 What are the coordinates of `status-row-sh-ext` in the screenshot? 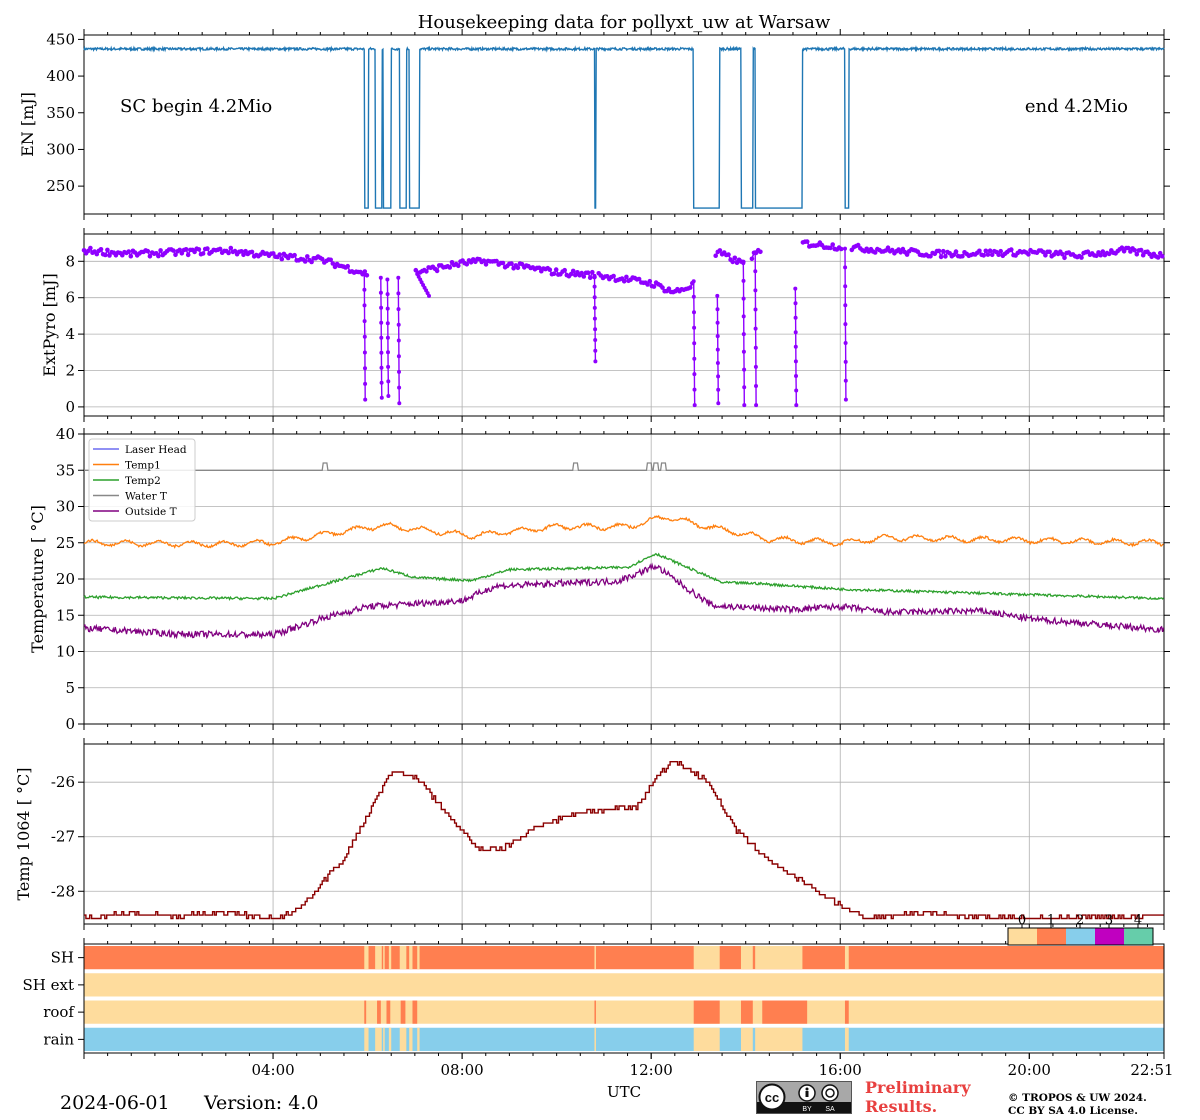 It's located at (624, 985).